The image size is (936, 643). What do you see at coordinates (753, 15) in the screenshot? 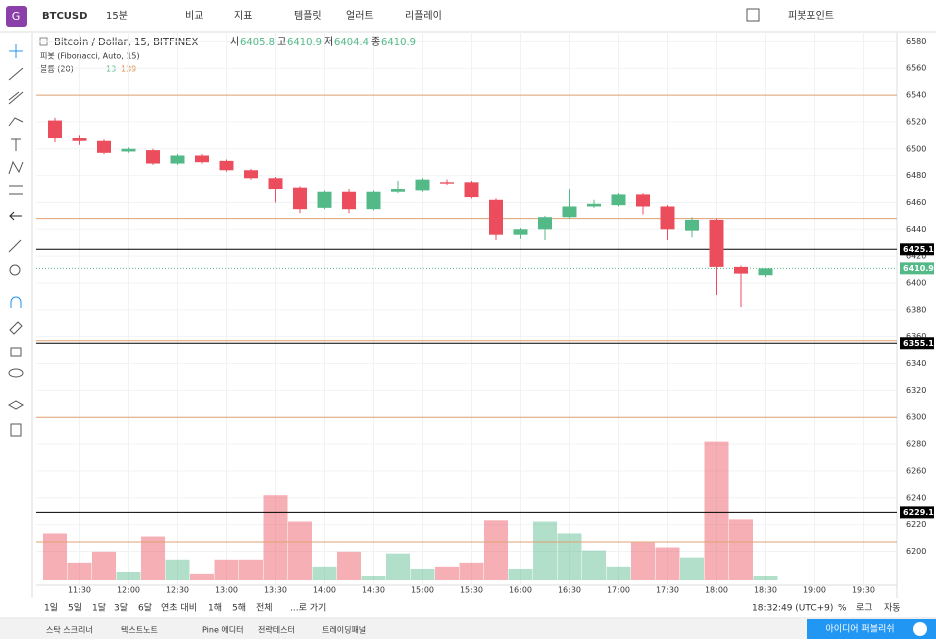
I see `checkbox` at bounding box center [753, 15].